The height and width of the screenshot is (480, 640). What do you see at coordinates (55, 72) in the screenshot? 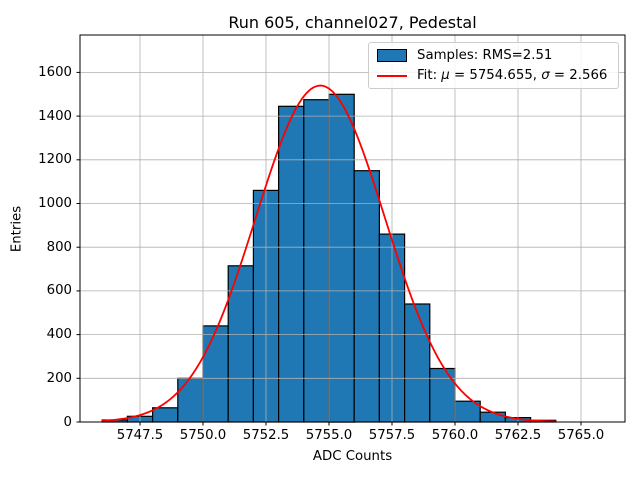
I see `y-tick-label: 1600` at bounding box center [55, 72].